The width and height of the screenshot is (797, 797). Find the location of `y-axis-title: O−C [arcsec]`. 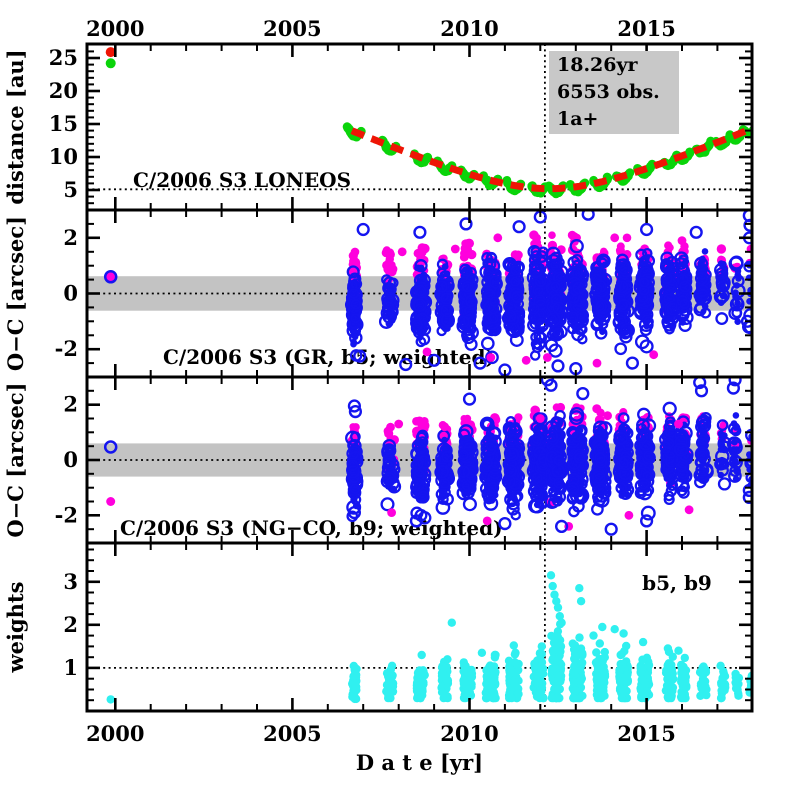

y-axis-title: O−C [arcsec] is located at coordinates (15, 293).